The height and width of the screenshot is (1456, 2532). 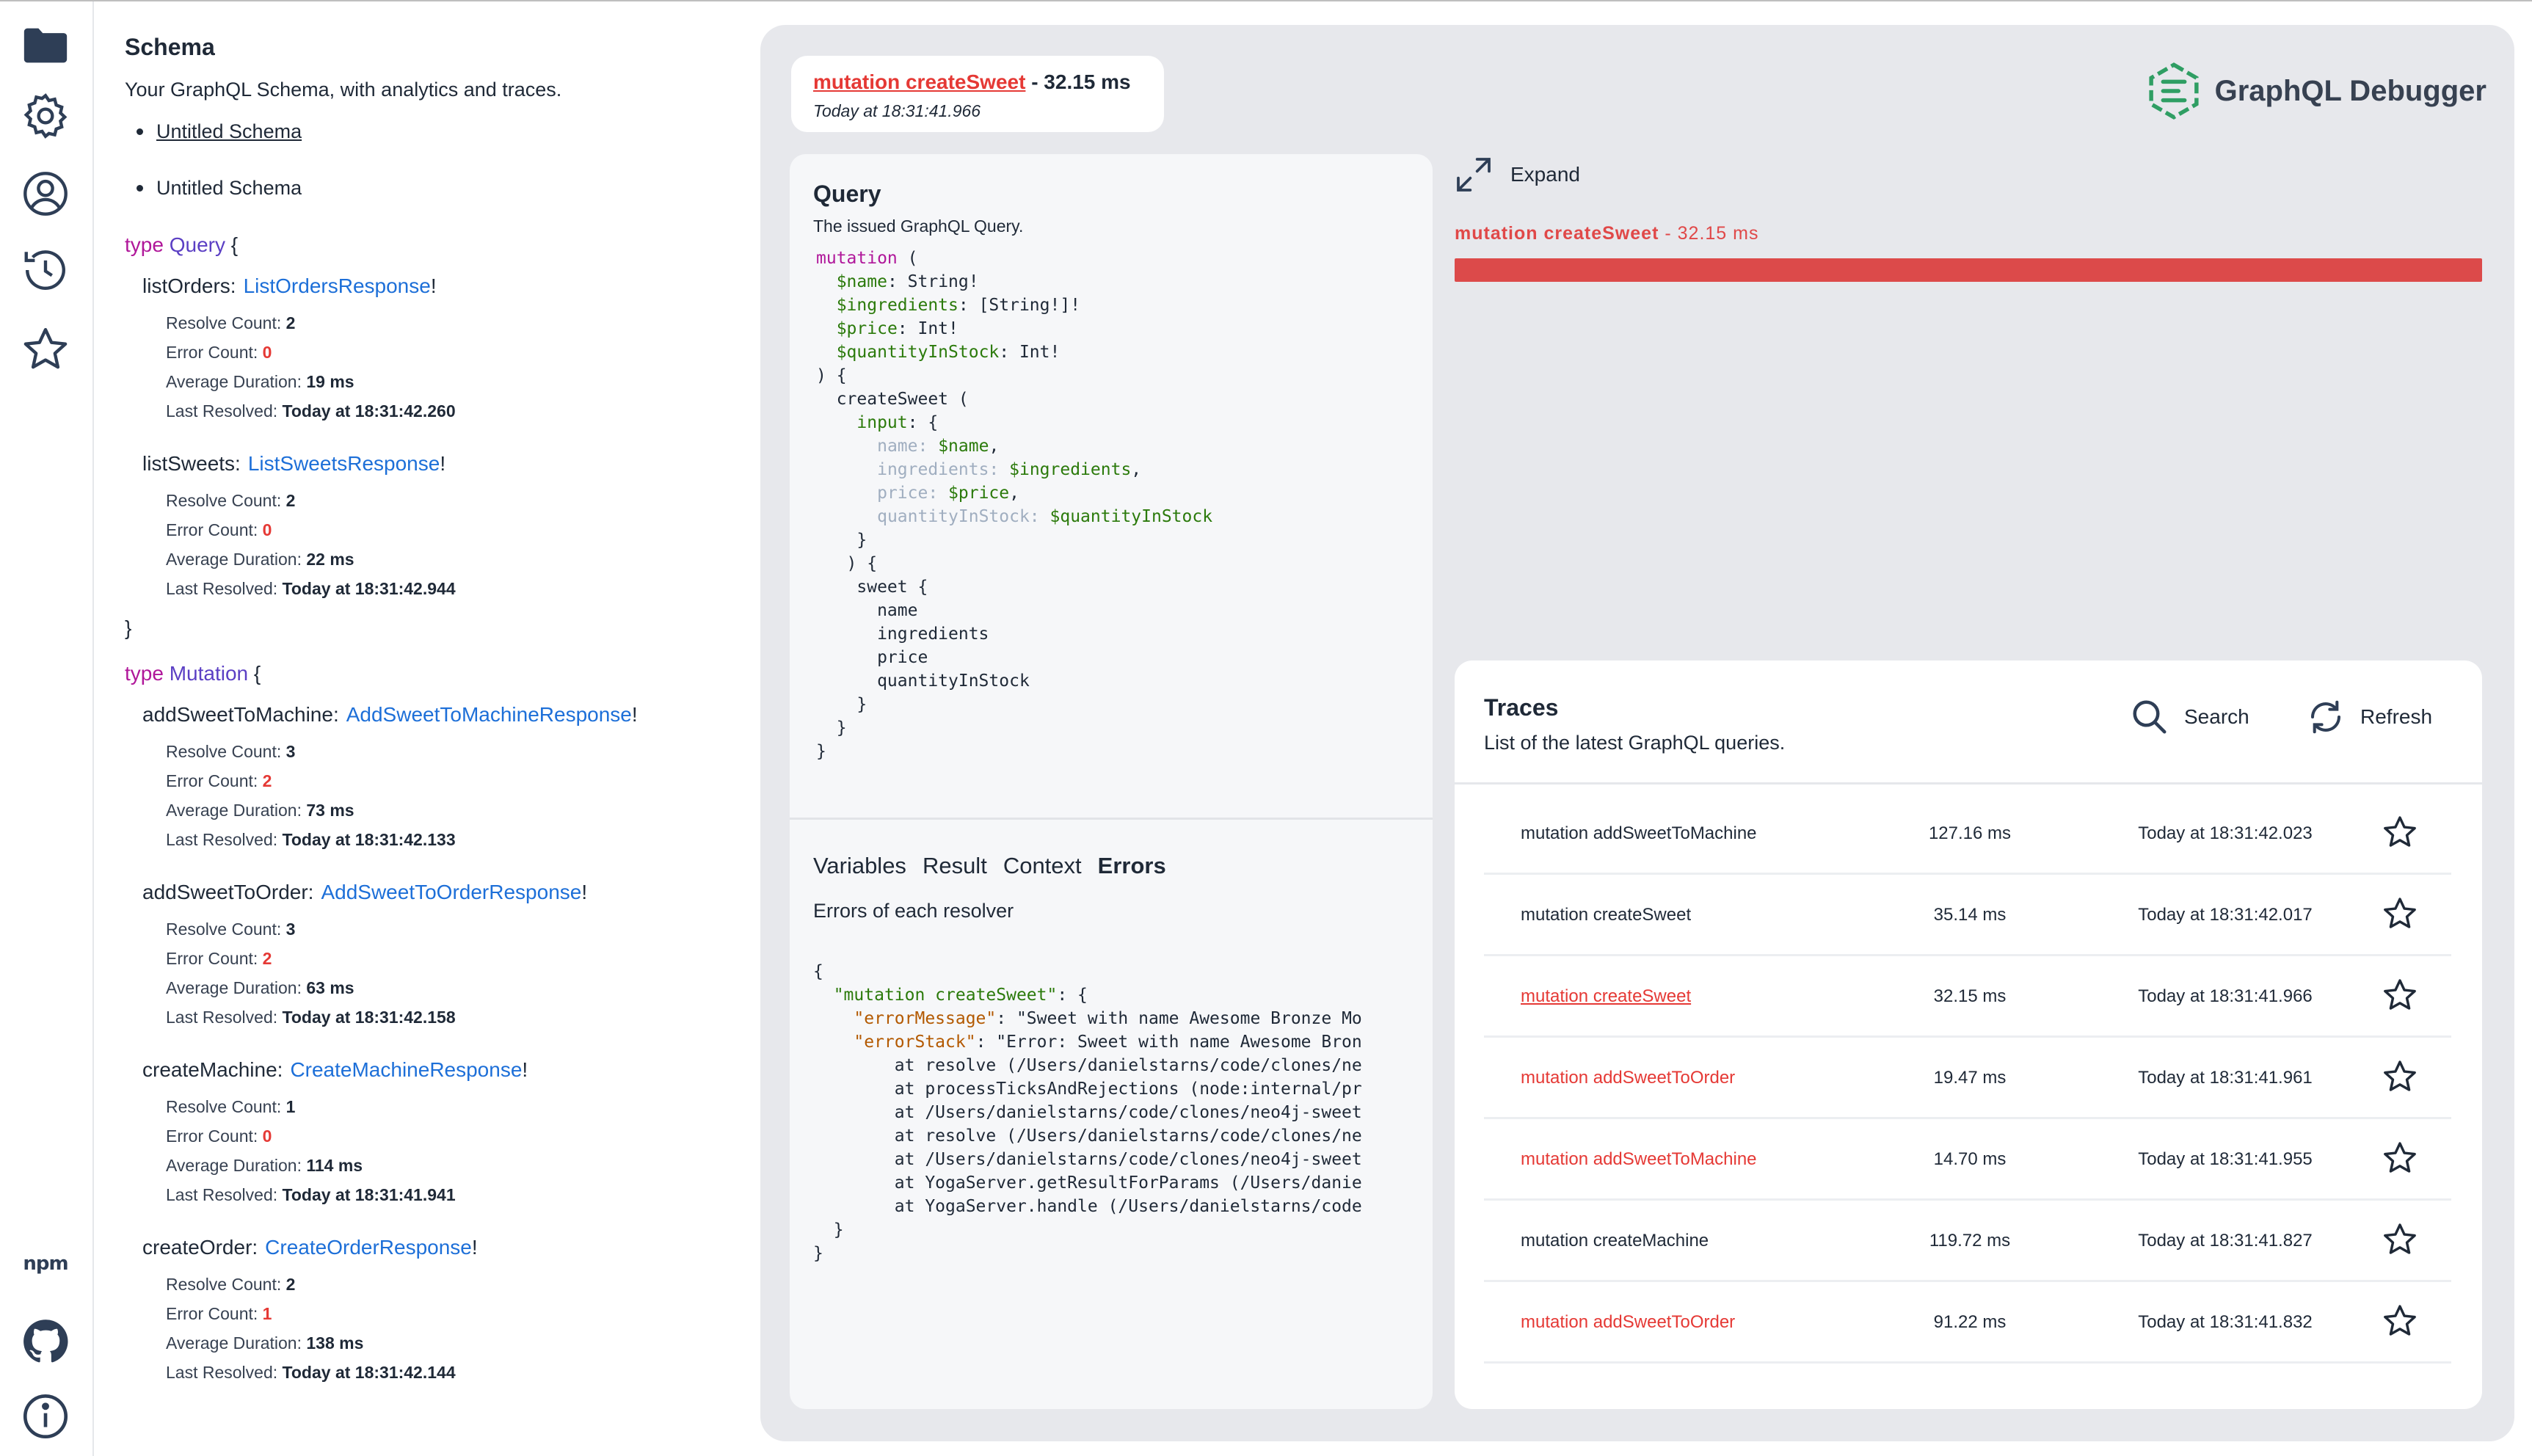 I want to click on average-duration: Average Duration: 73 ms, so click(x=260, y=811).